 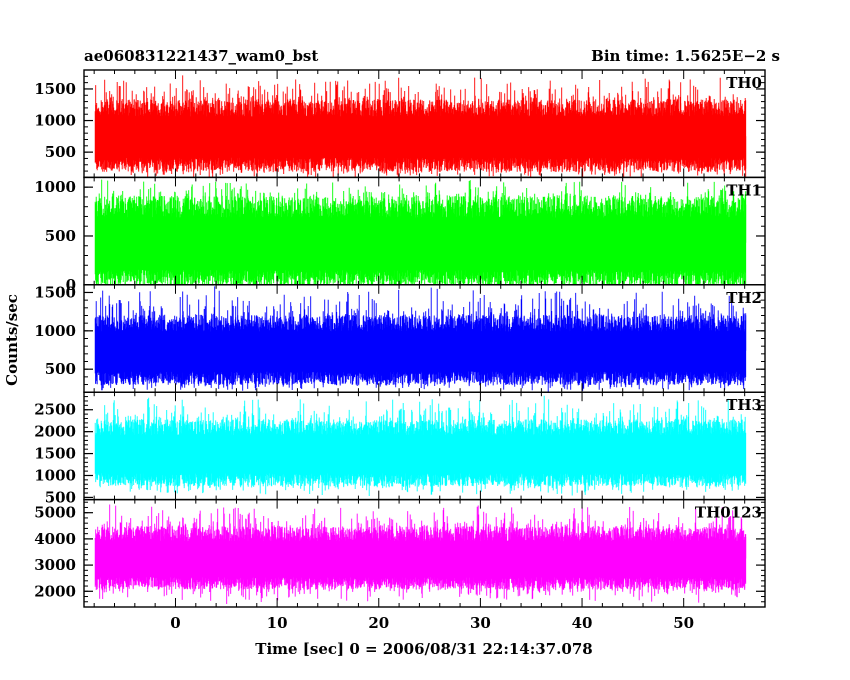 I want to click on panel-label-th0: TH0, so click(x=744, y=83).